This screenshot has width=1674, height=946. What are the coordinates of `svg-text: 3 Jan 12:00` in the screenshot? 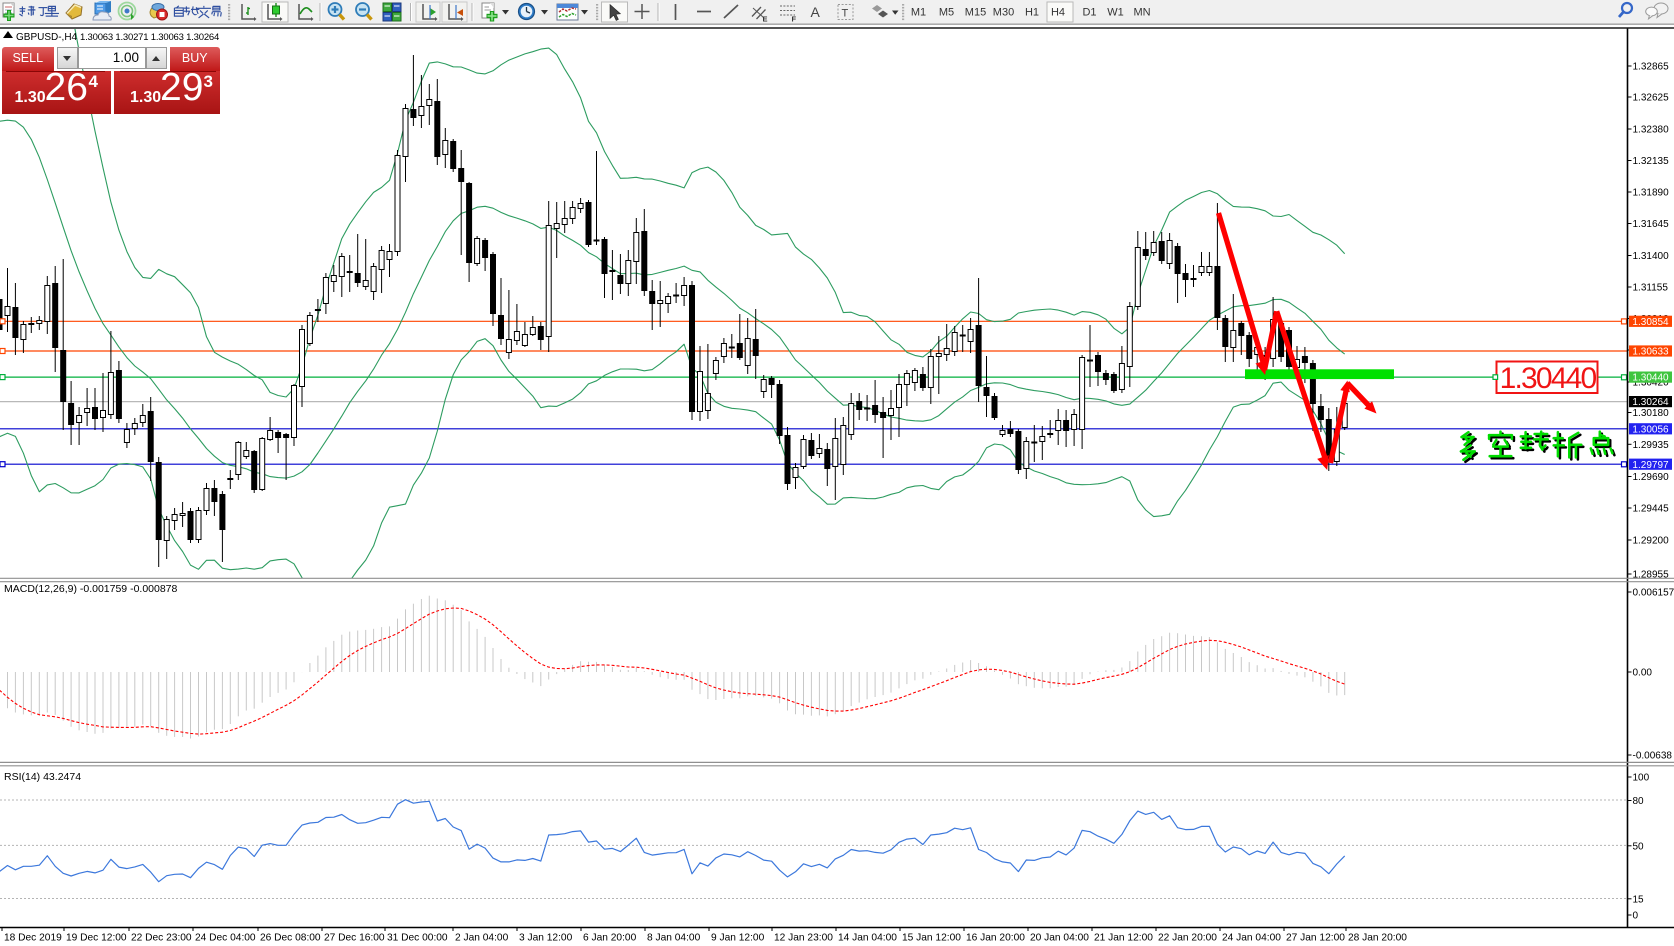 It's located at (546, 938).